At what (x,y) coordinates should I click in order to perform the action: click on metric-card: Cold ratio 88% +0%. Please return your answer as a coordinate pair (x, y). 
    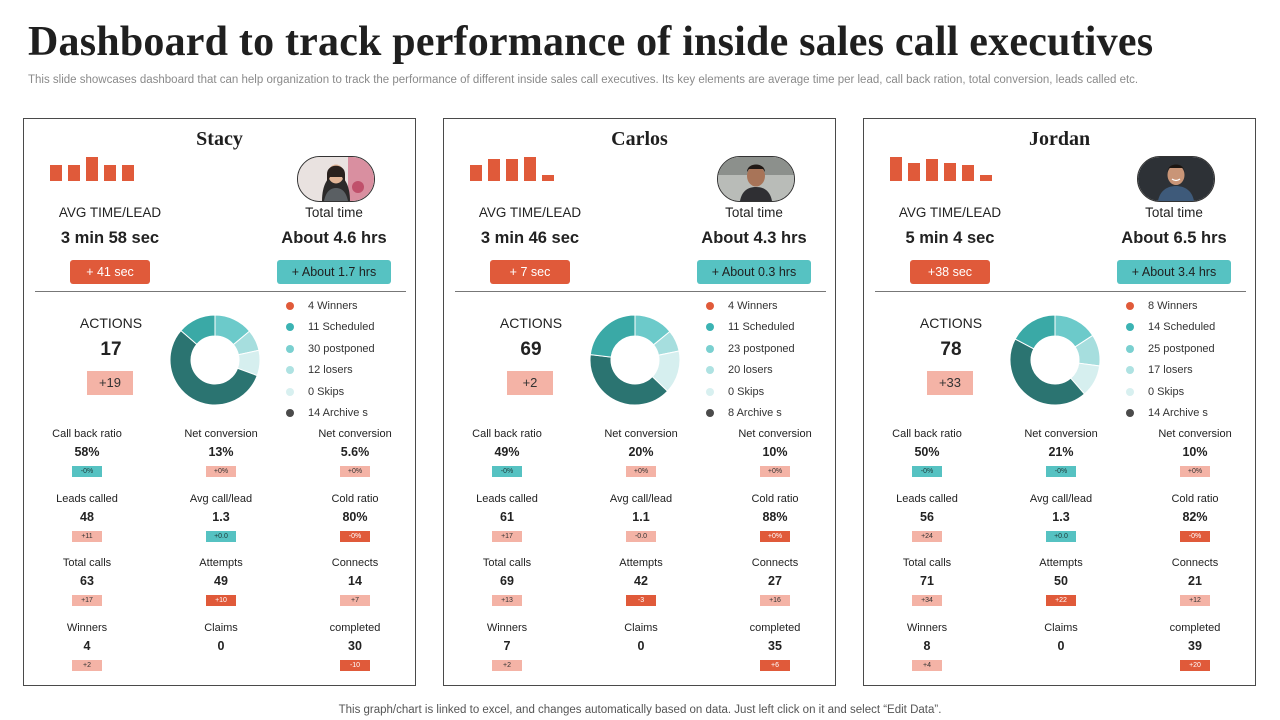
    Looking at the image, I should click on (775, 517).